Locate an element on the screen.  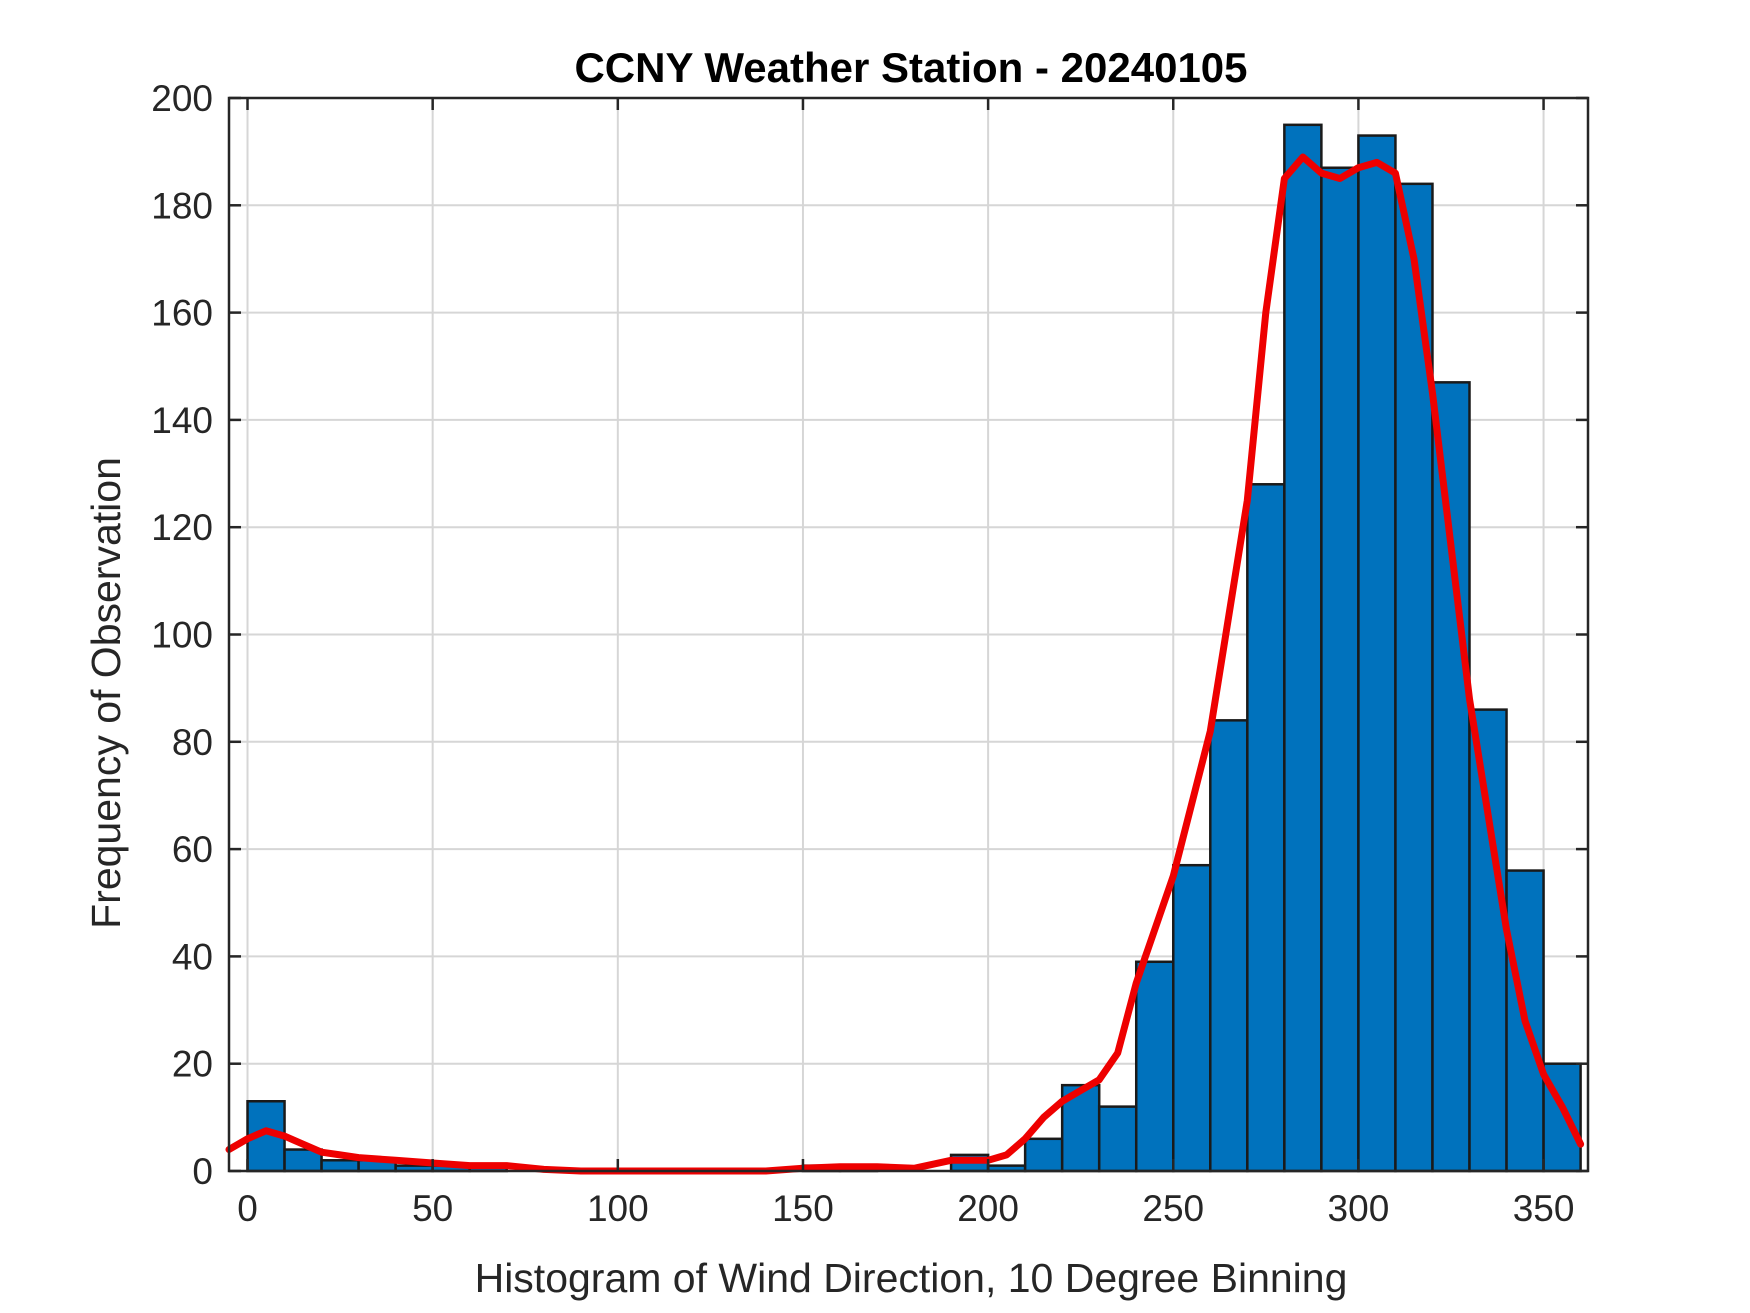
y-tick-label: 0 is located at coordinates (202, 1171).